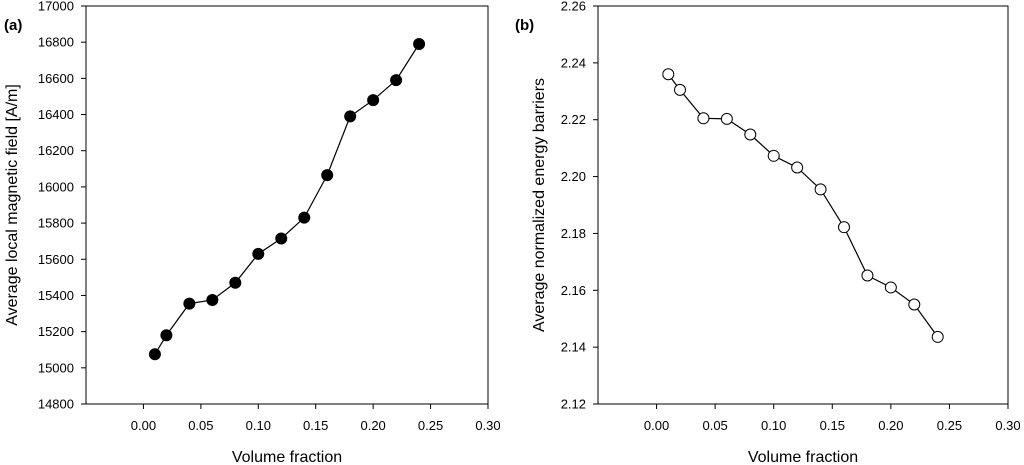  What do you see at coordinates (573, 119) in the screenshot?
I see `y-tick-label: 2.22` at bounding box center [573, 119].